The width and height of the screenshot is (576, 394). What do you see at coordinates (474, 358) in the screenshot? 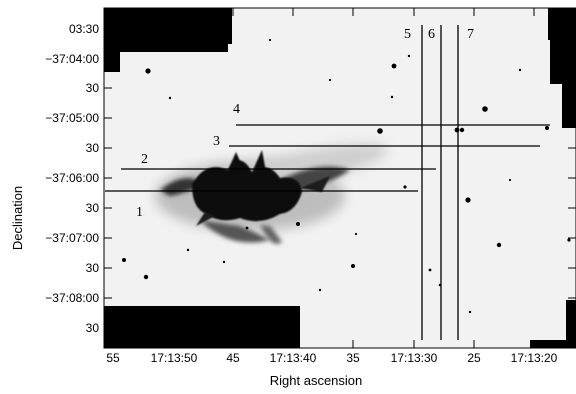
I see `x-tick-label: 25` at bounding box center [474, 358].